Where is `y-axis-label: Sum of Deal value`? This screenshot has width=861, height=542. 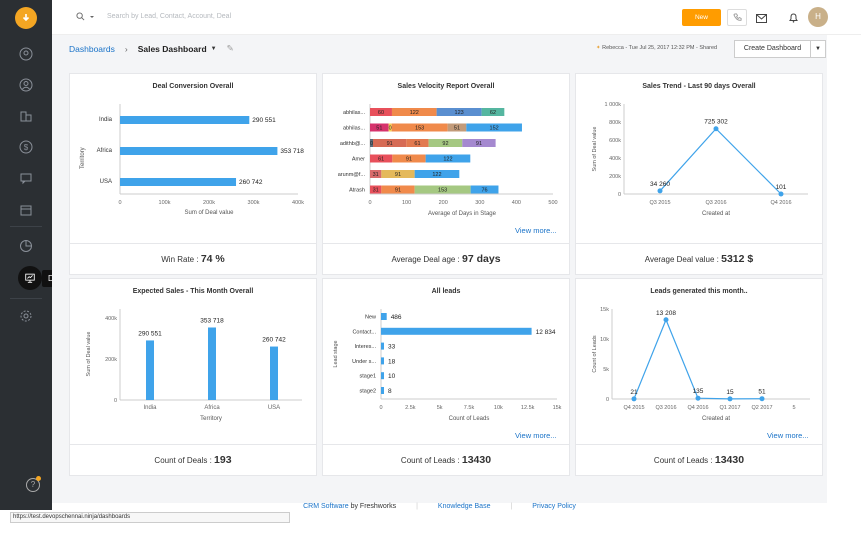 y-axis-label: Sum of Deal value is located at coordinates (89, 354).